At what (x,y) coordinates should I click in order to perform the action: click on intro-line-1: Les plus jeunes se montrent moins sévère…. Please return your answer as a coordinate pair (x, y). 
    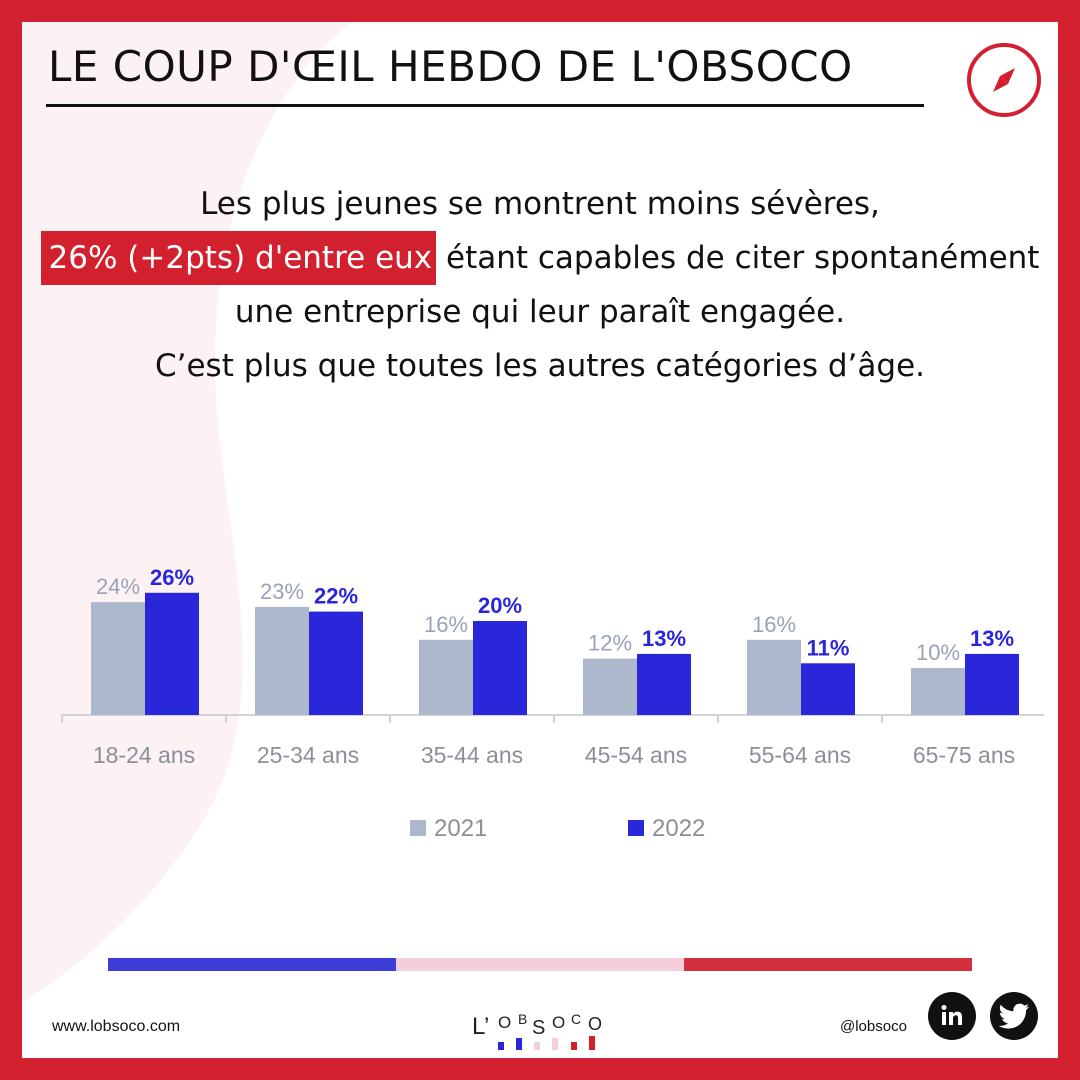
    Looking at the image, I should click on (540, 204).